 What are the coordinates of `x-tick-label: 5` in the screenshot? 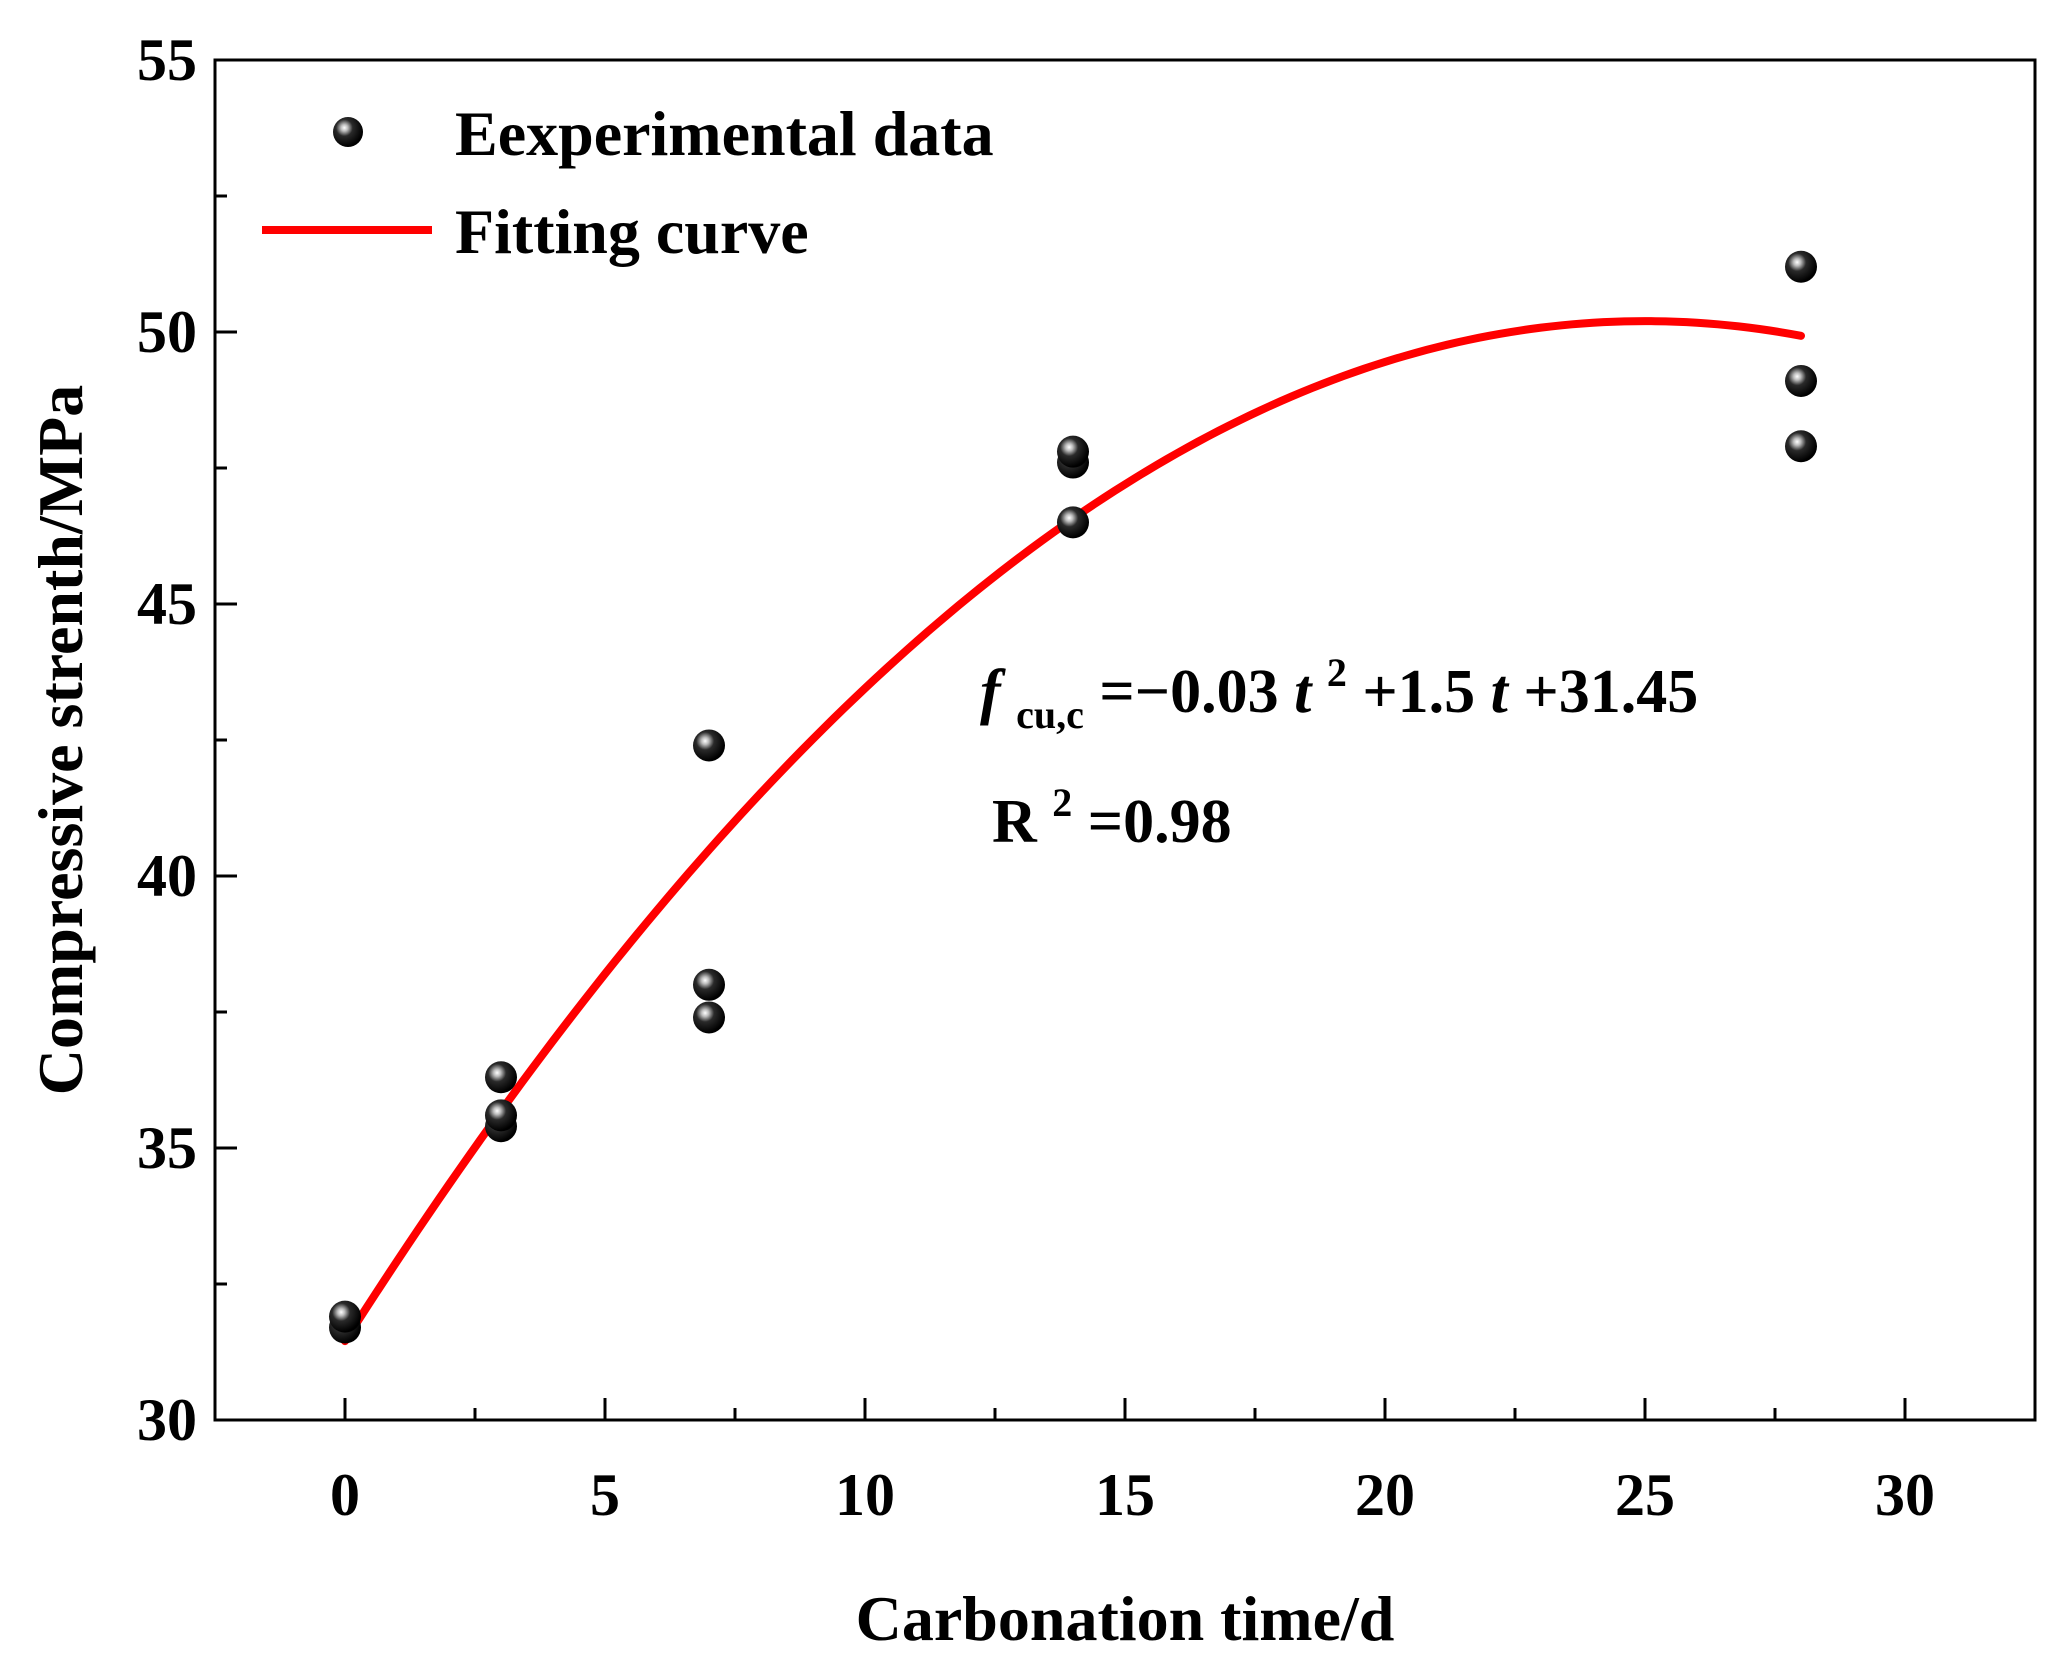 It's located at (605, 1495).